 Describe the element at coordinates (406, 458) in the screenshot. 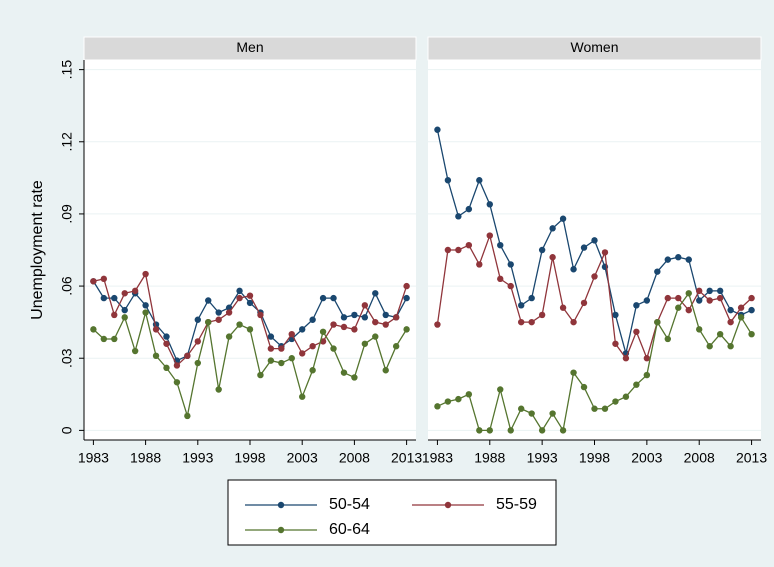

I see `x-tick-label: 2013` at that location.